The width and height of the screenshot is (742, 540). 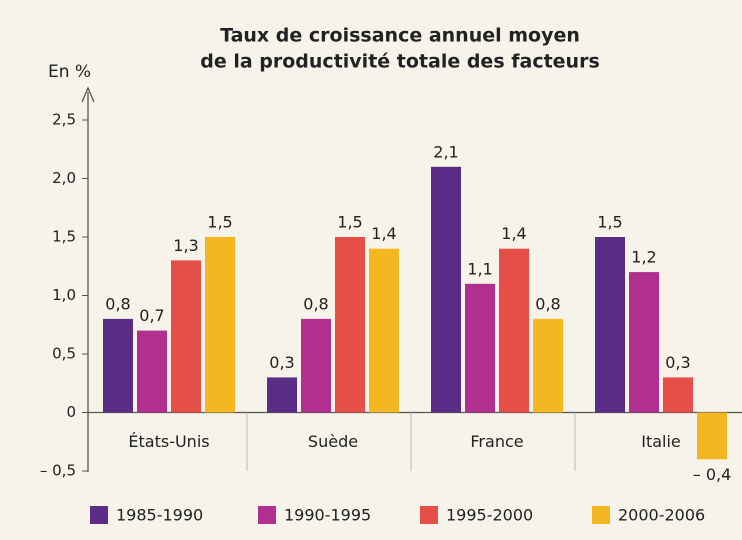 What do you see at coordinates (489, 515) in the screenshot?
I see `legend-label: 1995-2000` at bounding box center [489, 515].